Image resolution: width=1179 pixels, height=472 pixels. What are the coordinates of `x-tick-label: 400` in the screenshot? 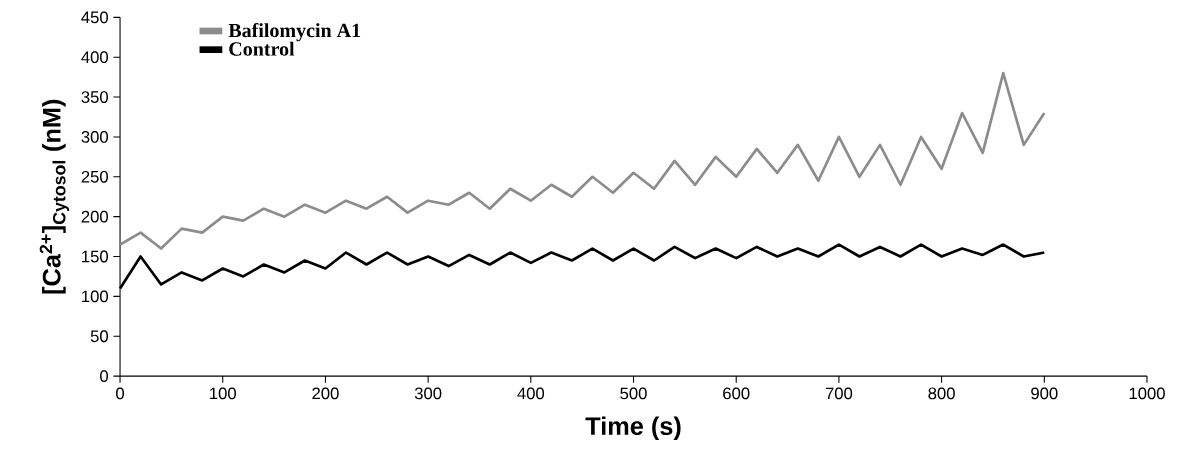 It's located at (531, 393).